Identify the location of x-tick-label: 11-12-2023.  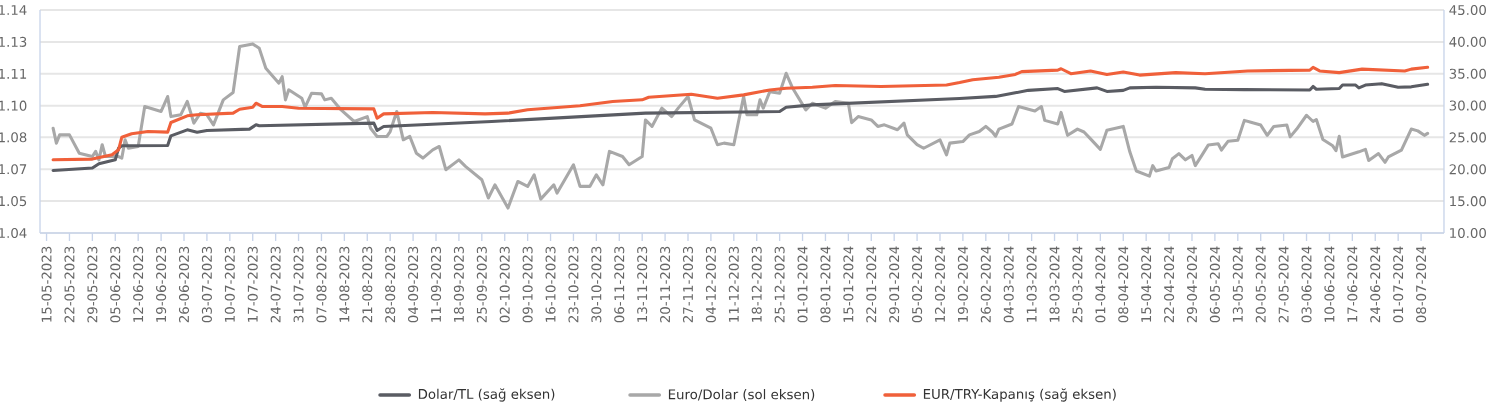
(733, 284).